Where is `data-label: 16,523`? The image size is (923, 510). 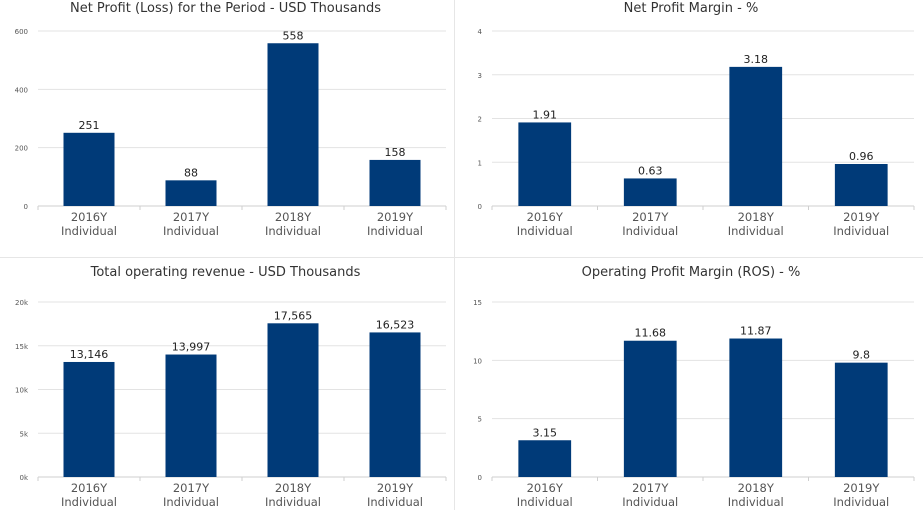 data-label: 16,523 is located at coordinates (395, 324).